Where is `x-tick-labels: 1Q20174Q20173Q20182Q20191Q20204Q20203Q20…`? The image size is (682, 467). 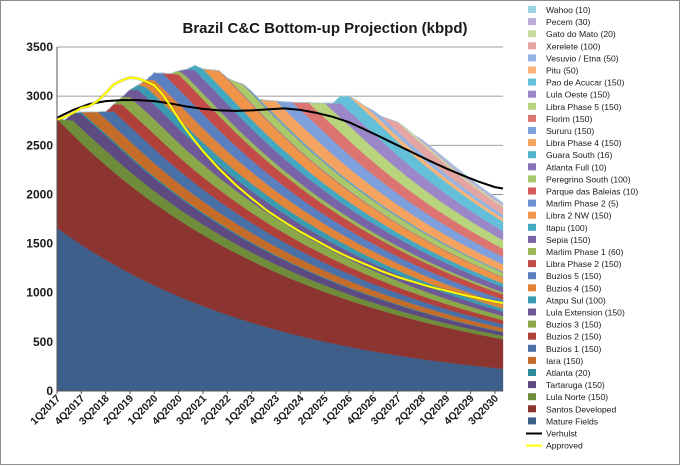 x-tick-labels: 1Q20174Q20173Q20182Q20191Q20204Q20203Q20… is located at coordinates (264, 409).